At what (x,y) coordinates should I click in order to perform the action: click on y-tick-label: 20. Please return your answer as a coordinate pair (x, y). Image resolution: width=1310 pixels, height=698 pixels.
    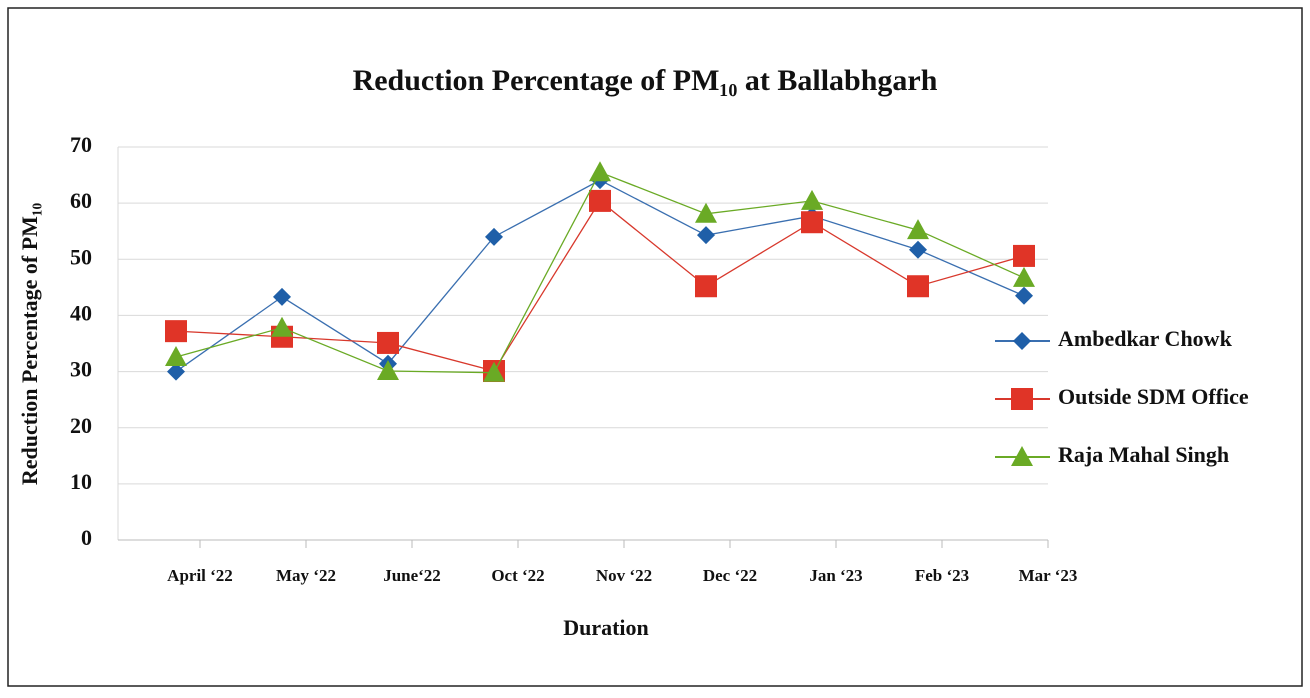
    Looking at the image, I should click on (81, 425).